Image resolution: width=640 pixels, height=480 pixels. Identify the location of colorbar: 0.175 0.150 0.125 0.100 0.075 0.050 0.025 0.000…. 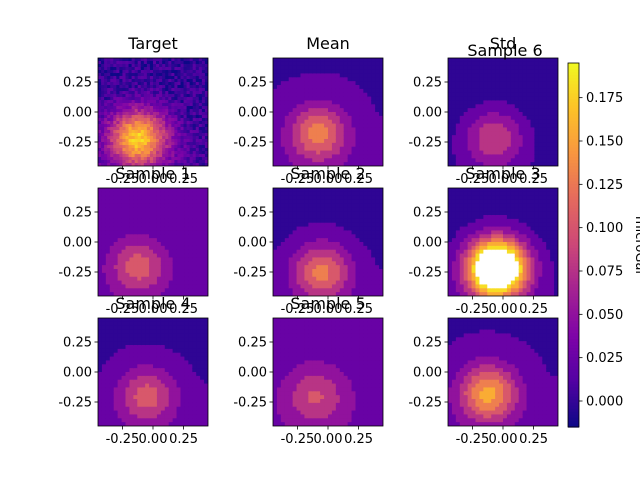
(603, 245).